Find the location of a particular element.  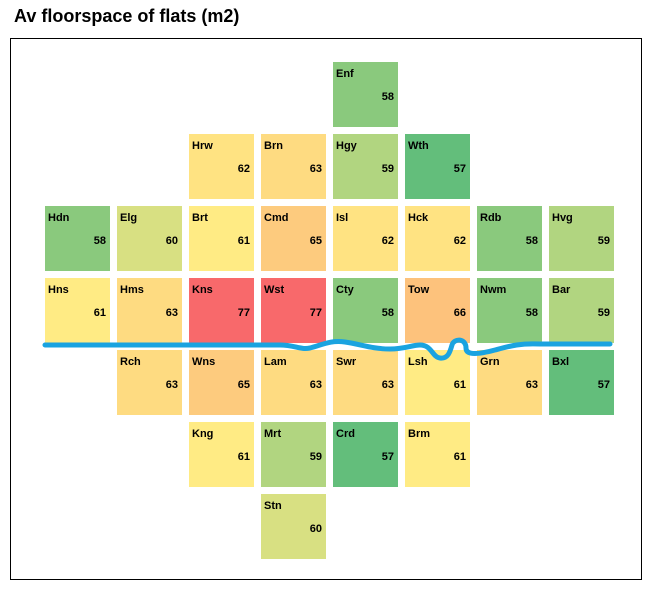

tile-brn: Brn 63 is located at coordinates (293, 166).